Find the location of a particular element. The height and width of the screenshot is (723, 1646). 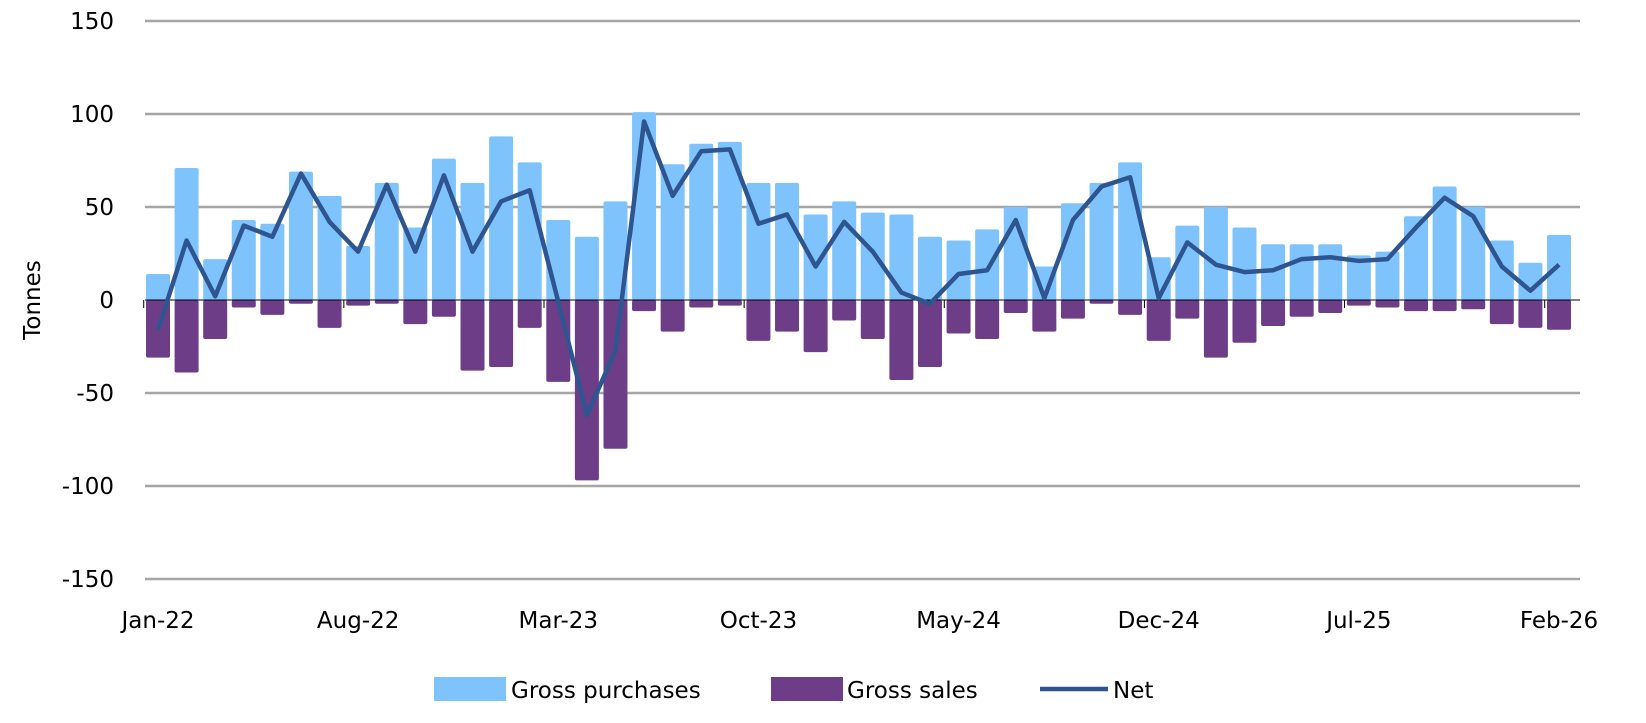

y-tick-label: 150 is located at coordinates (92, 22).